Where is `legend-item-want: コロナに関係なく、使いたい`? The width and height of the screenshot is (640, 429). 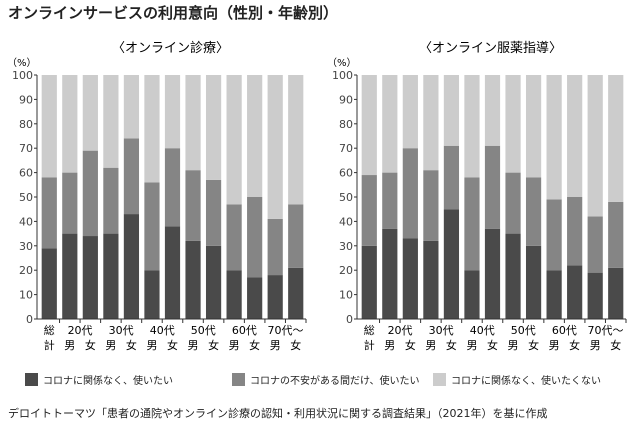
legend-item-want: コロナに関係なく、使いたい is located at coordinates (99, 379).